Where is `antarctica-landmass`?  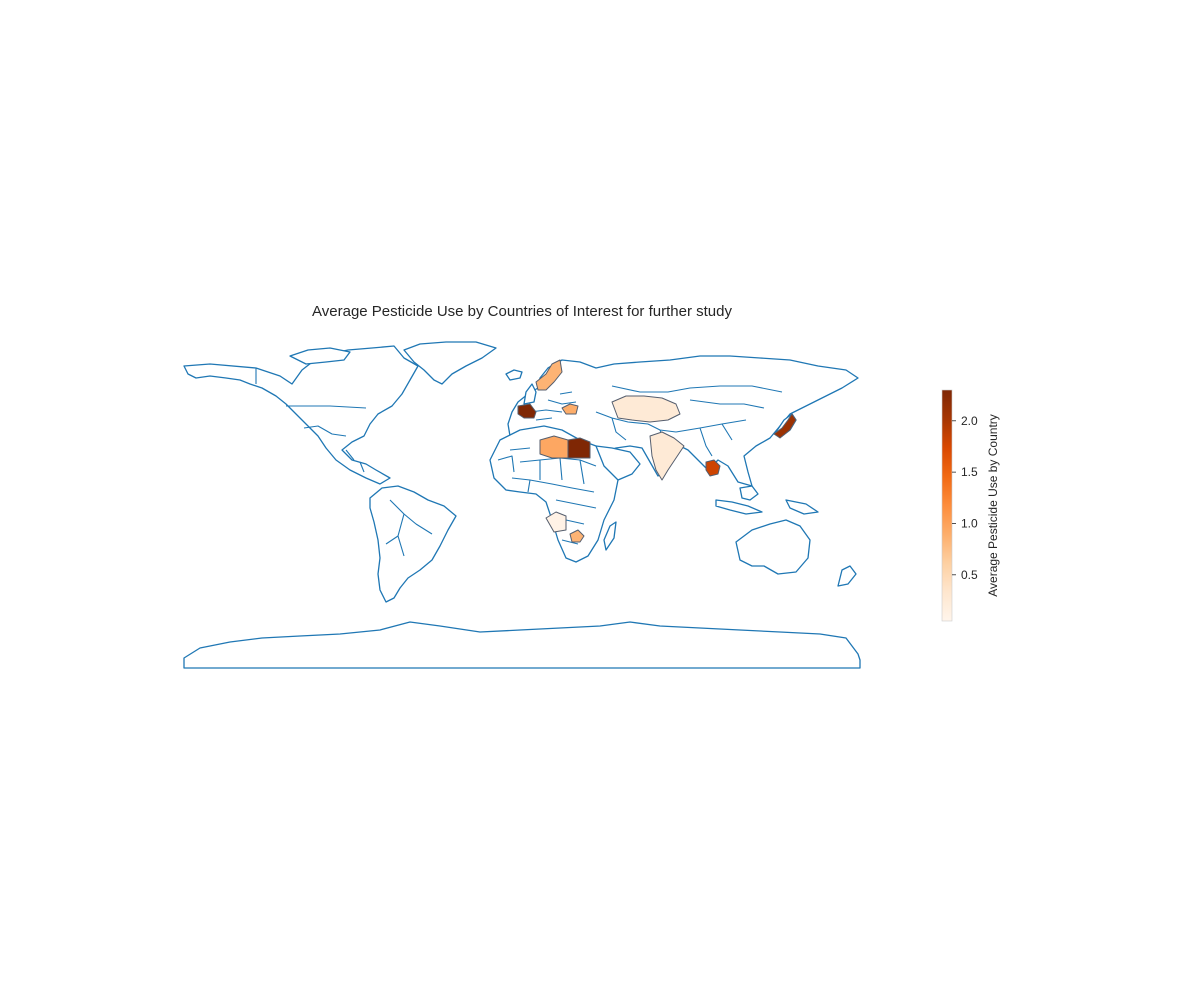 antarctica-landmass is located at coordinates (522, 645).